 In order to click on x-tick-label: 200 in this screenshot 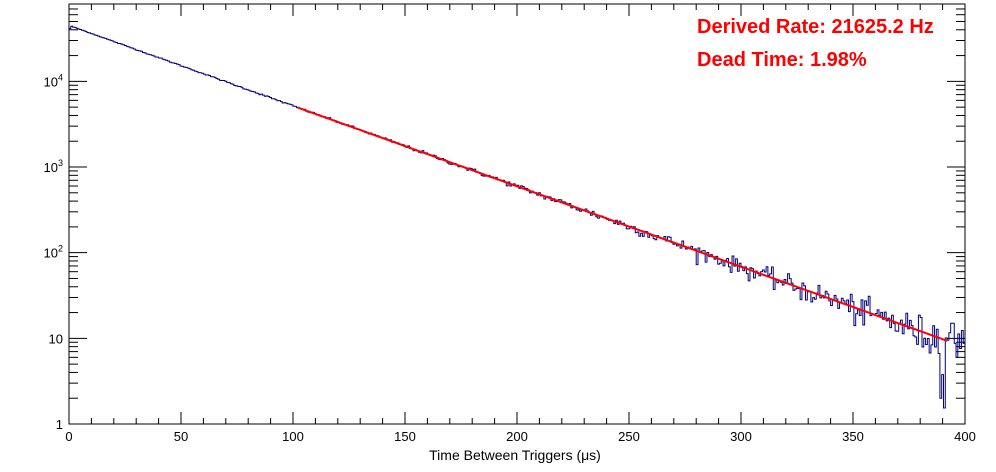, I will do `click(517, 436)`.